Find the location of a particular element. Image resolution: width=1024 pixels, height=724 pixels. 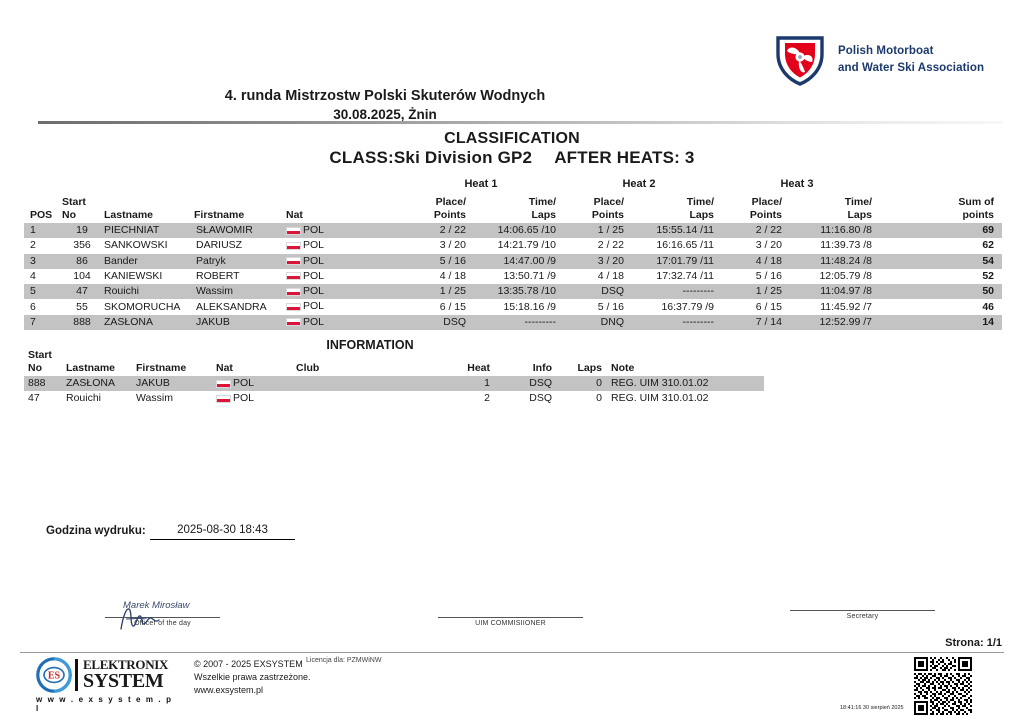

results-heat-group-row: Heat 1 Heat 2 Heat 3 is located at coordinates (513, 183).